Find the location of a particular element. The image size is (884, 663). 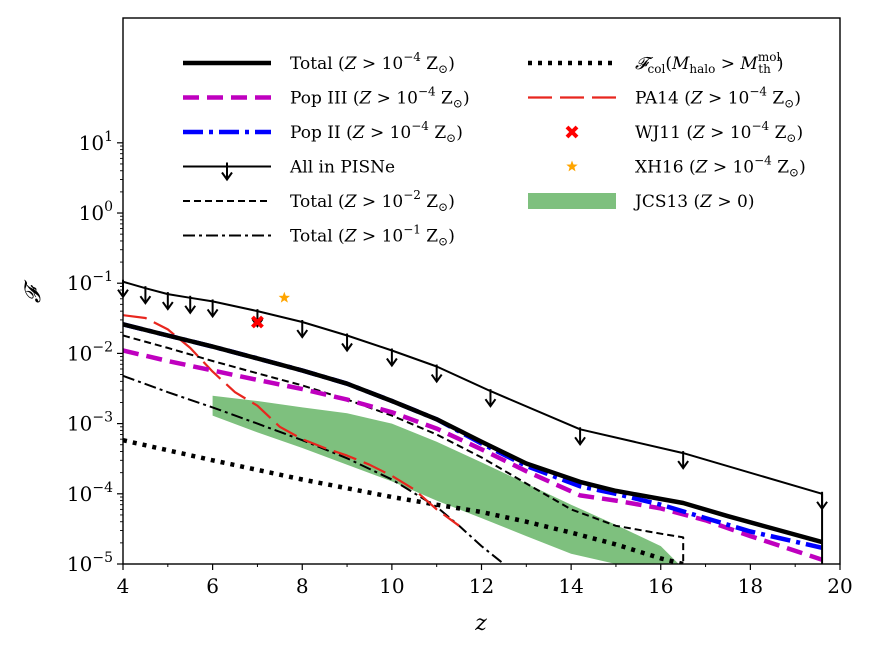

x-tick-label: 16 is located at coordinates (660, 586).